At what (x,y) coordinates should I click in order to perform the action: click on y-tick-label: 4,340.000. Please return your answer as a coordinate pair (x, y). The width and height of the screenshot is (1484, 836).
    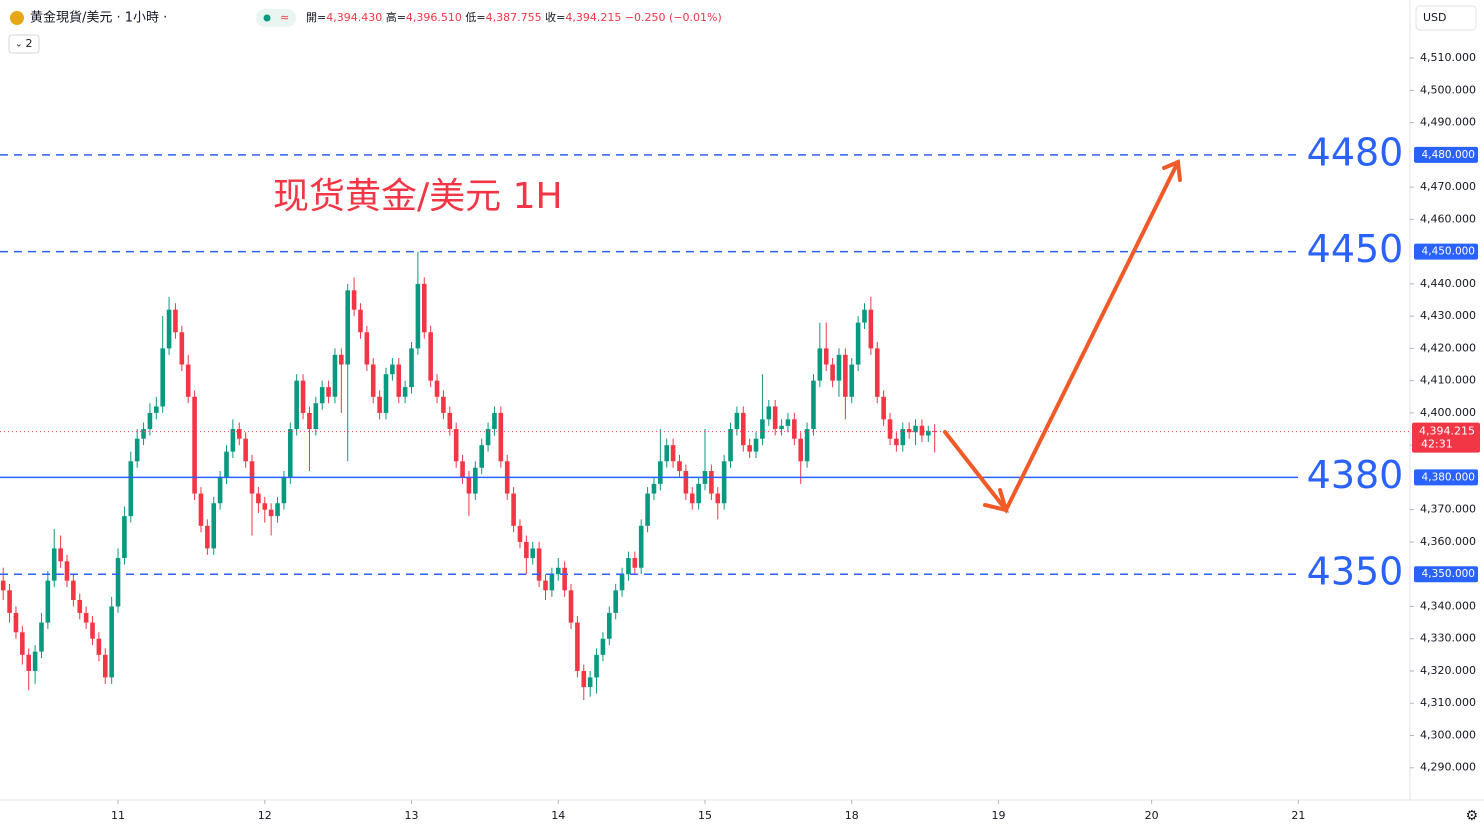
    Looking at the image, I should click on (1448, 605).